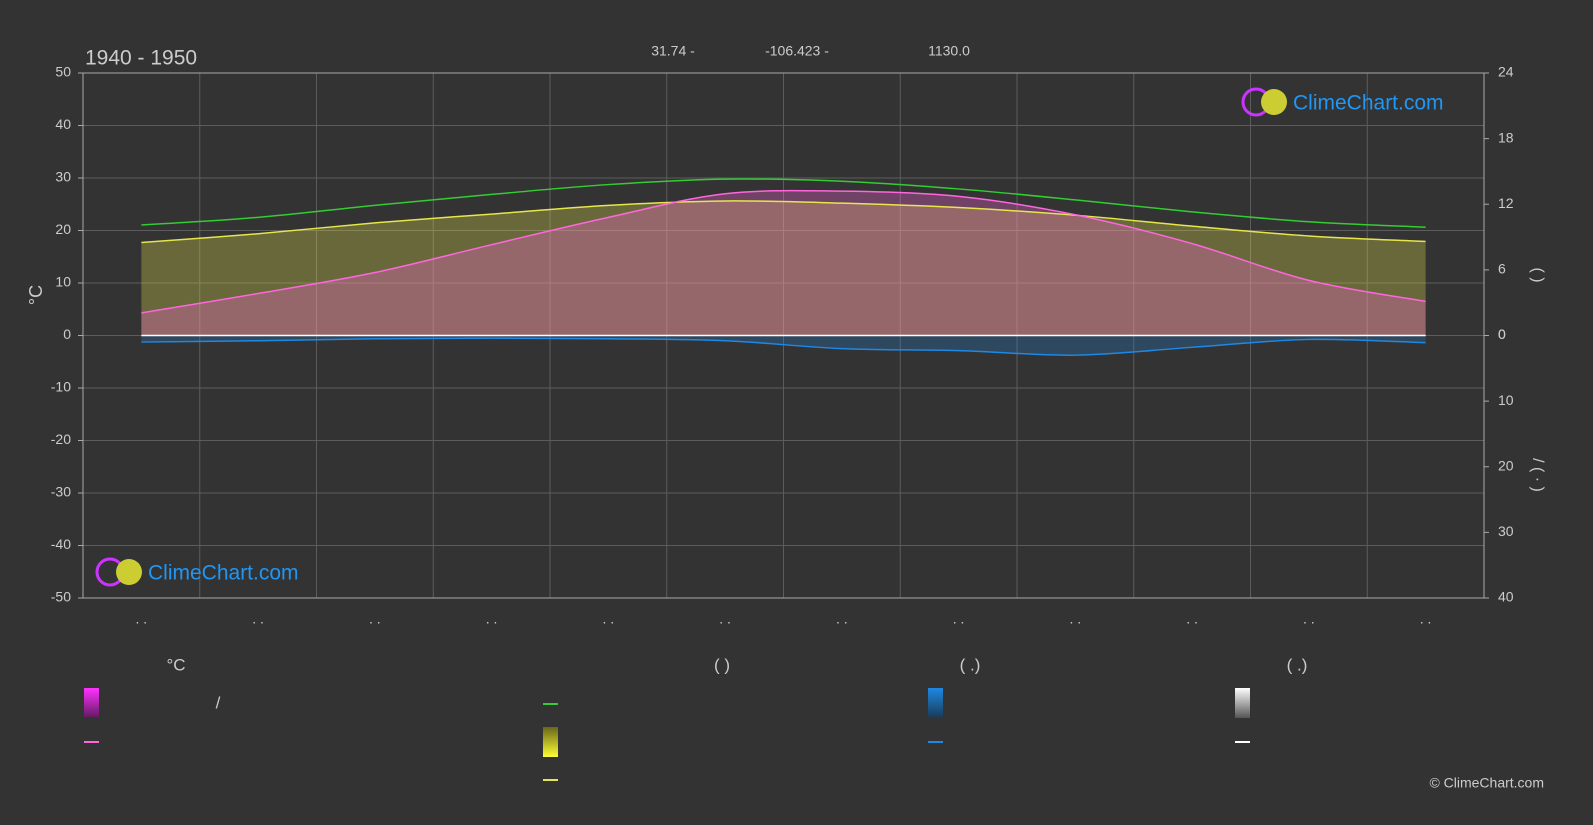 This screenshot has height=825, width=1593. What do you see at coordinates (175, 664) in the screenshot?
I see `legend-header: °C` at bounding box center [175, 664].